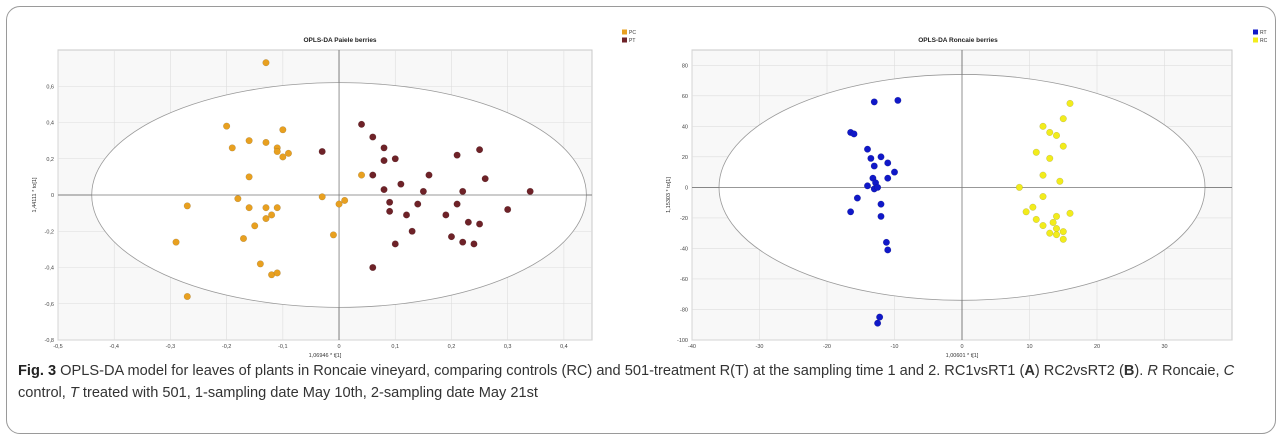 The width and height of the screenshot is (1284, 440). What do you see at coordinates (682, 341) in the screenshot?
I see `y-tick-label: -100` at bounding box center [682, 341].